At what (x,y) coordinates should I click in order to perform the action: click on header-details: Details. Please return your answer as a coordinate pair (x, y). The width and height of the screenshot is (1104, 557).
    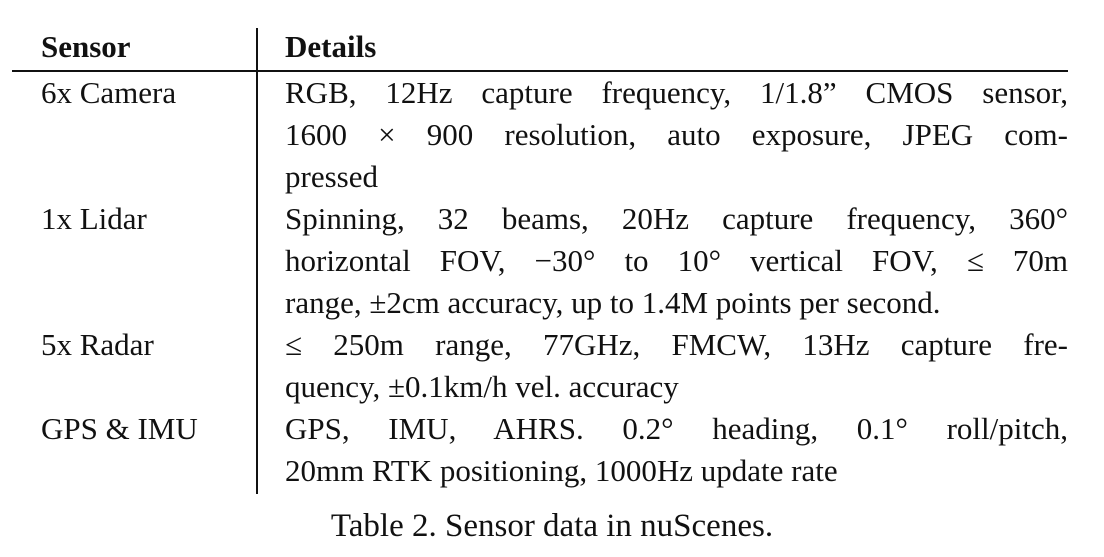
    Looking at the image, I should click on (331, 46).